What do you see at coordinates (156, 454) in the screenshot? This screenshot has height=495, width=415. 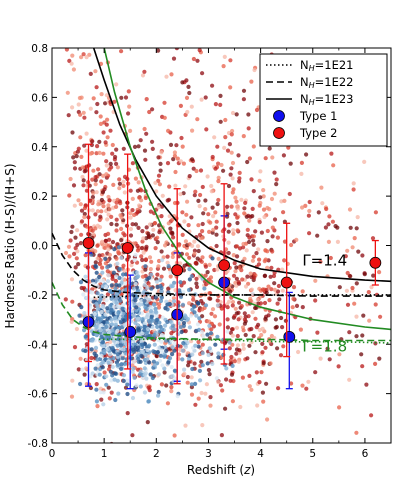 I see `x-tick-label: 2` at bounding box center [156, 454].